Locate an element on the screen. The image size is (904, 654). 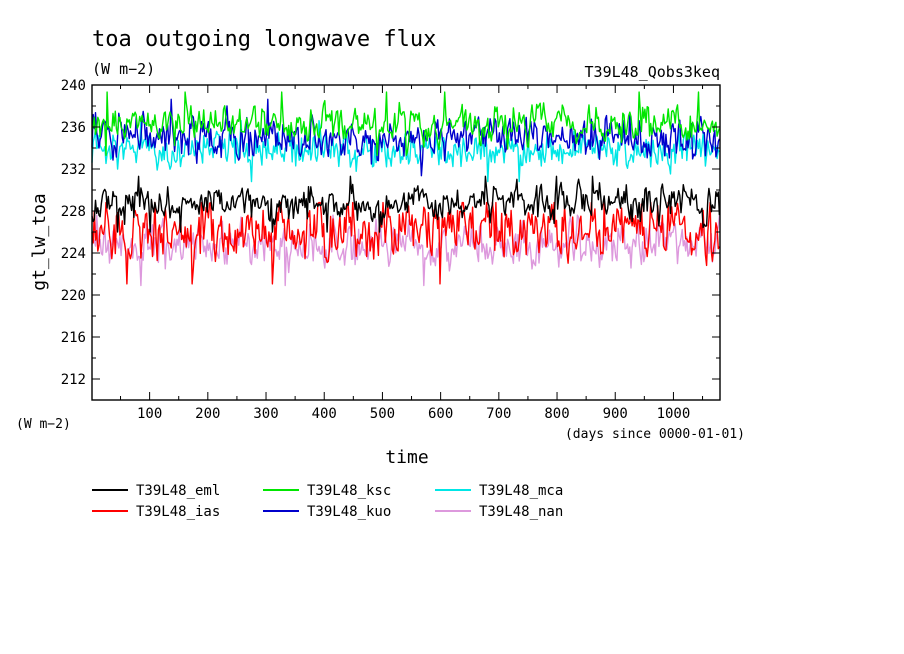
series-line-T39L48_ias is located at coordinates (406, 243).